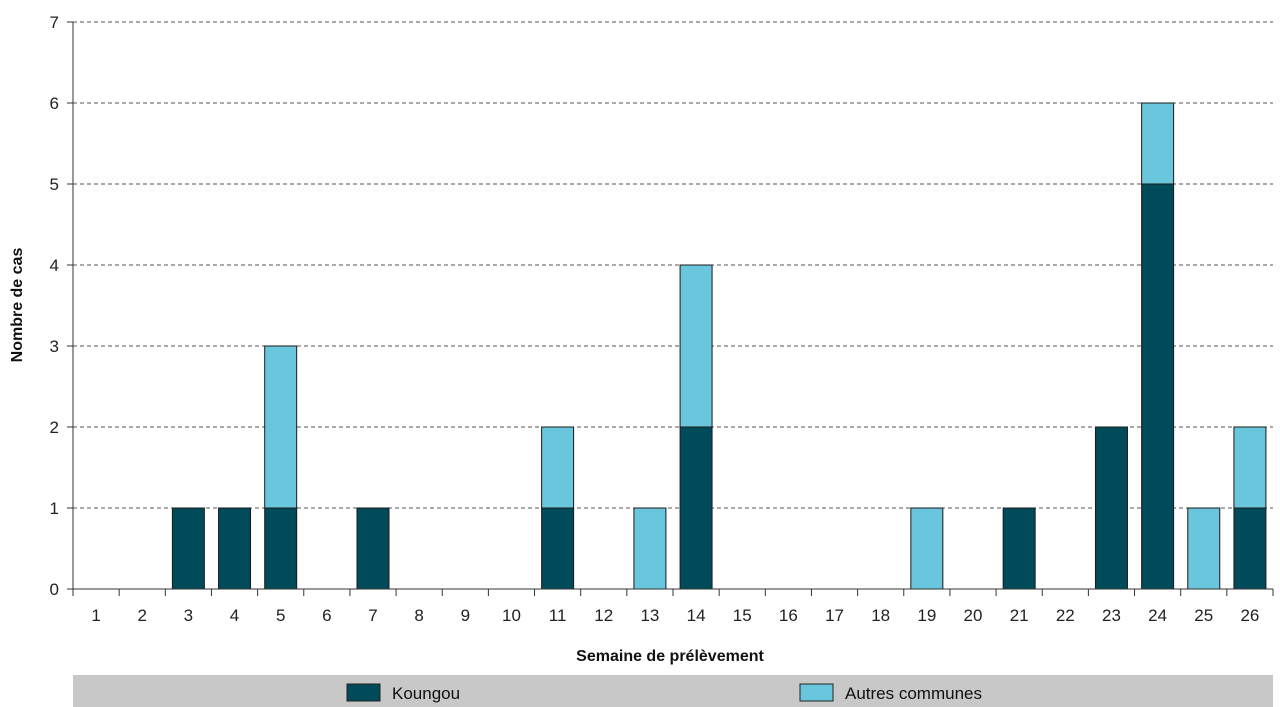  Describe the element at coordinates (234, 615) in the screenshot. I see `x-tick-label: 4` at that location.